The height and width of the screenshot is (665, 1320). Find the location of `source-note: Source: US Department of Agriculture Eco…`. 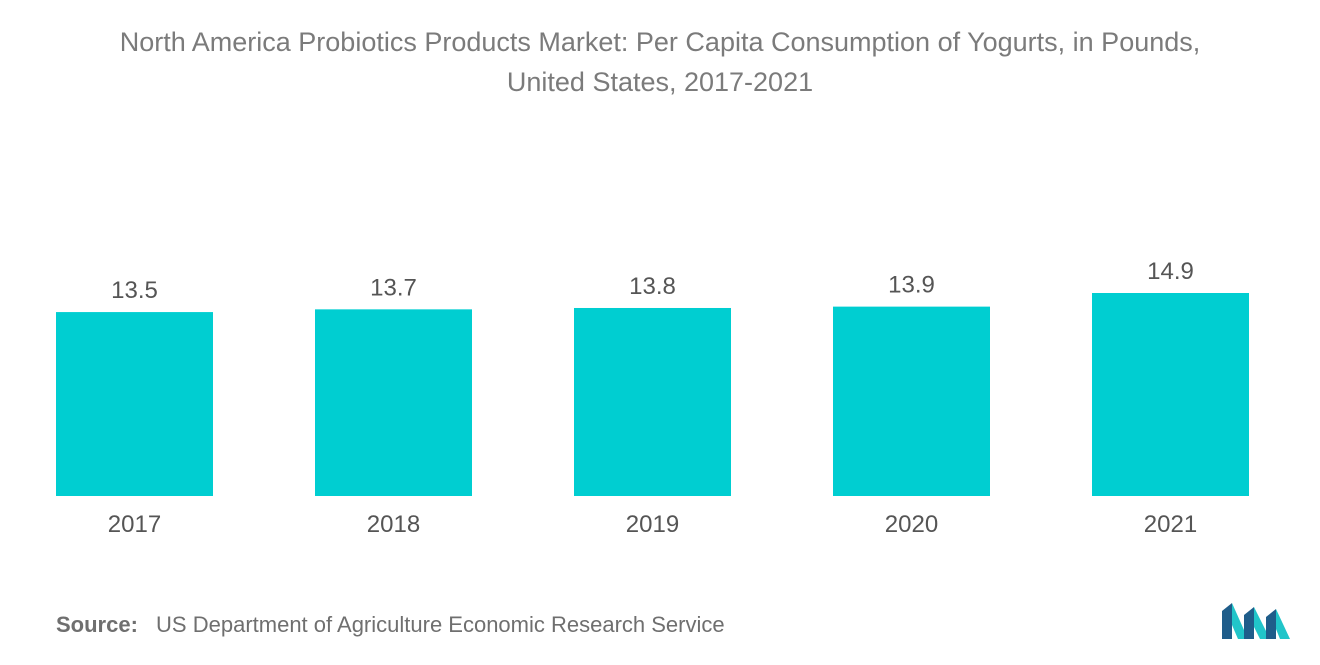

source-note: Source: US Department of Agriculture Eco… is located at coordinates (390, 625).